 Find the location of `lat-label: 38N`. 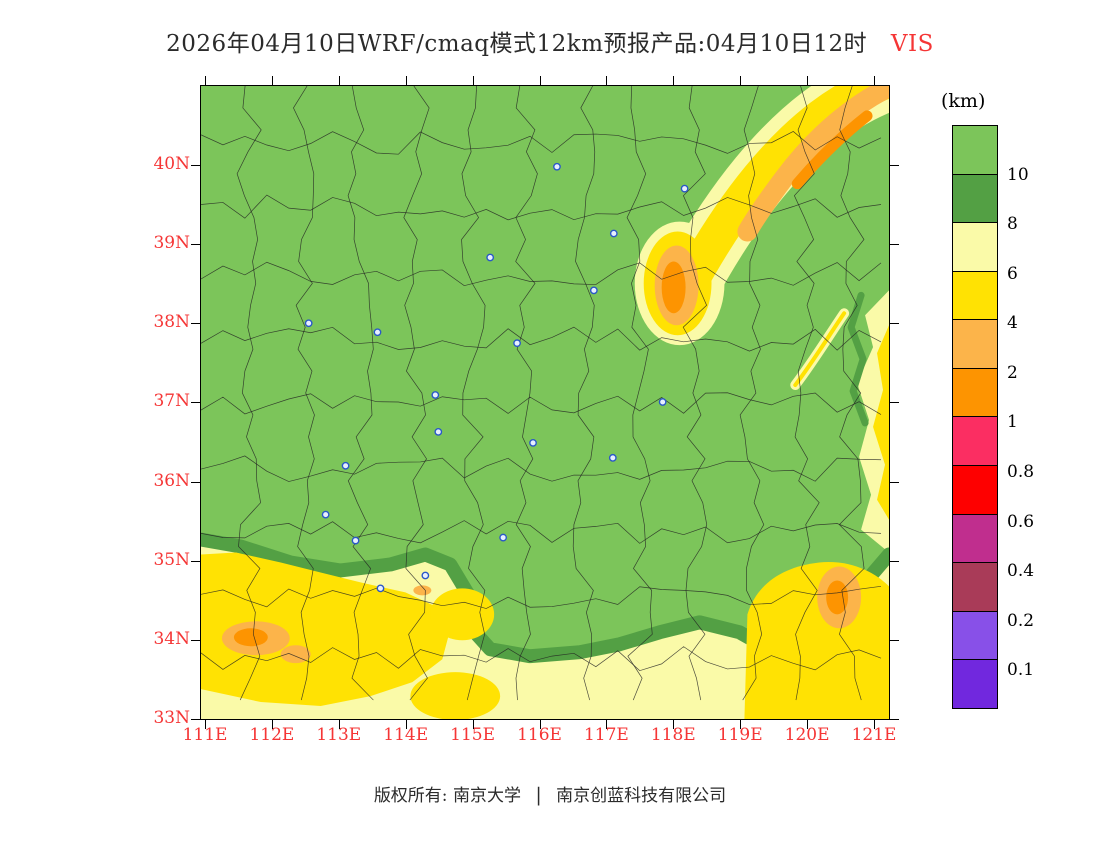

lat-label: 38N is located at coordinates (171, 322).